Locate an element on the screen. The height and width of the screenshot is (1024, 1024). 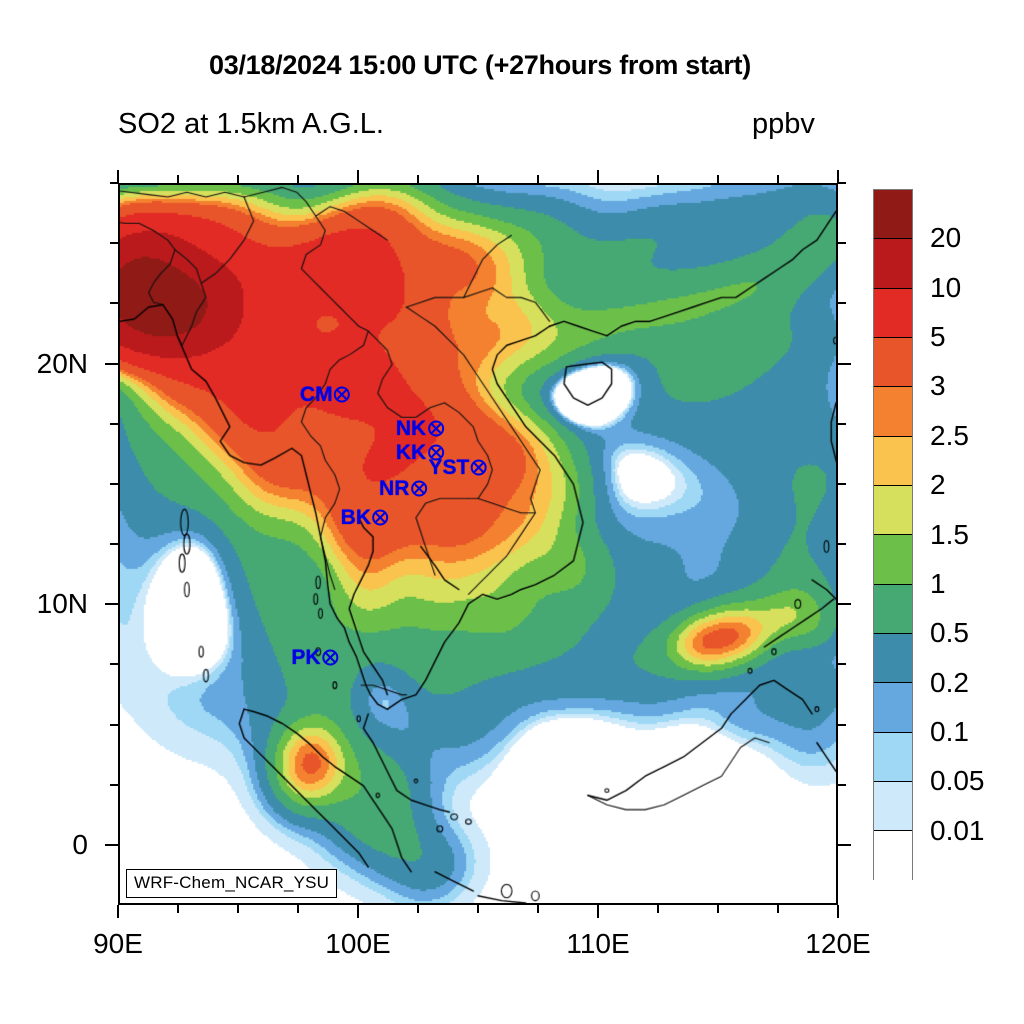
station-label: NK is located at coordinates (411, 429).